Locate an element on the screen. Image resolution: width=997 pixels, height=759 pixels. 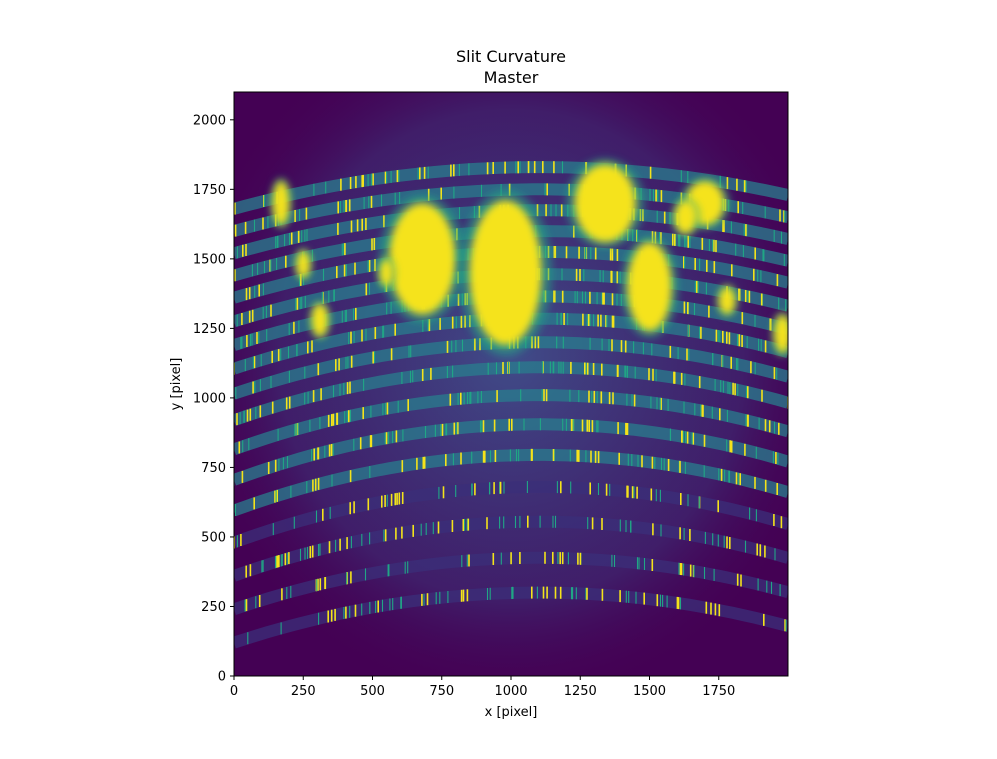
y-tick-label: 500 is located at coordinates (213, 537).